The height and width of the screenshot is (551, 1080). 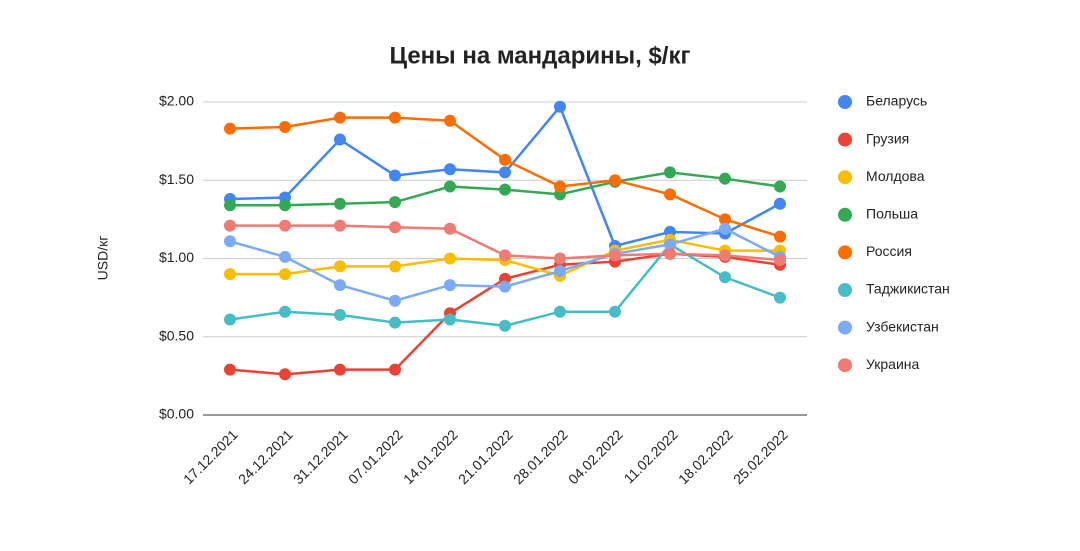 What do you see at coordinates (176, 101) in the screenshot?
I see `y-tick-label: $2.00` at bounding box center [176, 101].